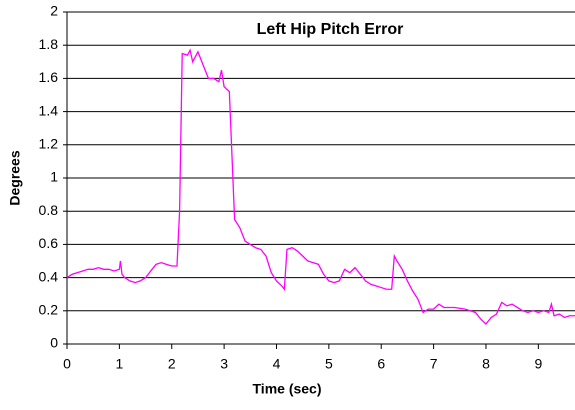 The image size is (575, 410). I want to click on y-axis-title: Degrees, so click(15, 177).